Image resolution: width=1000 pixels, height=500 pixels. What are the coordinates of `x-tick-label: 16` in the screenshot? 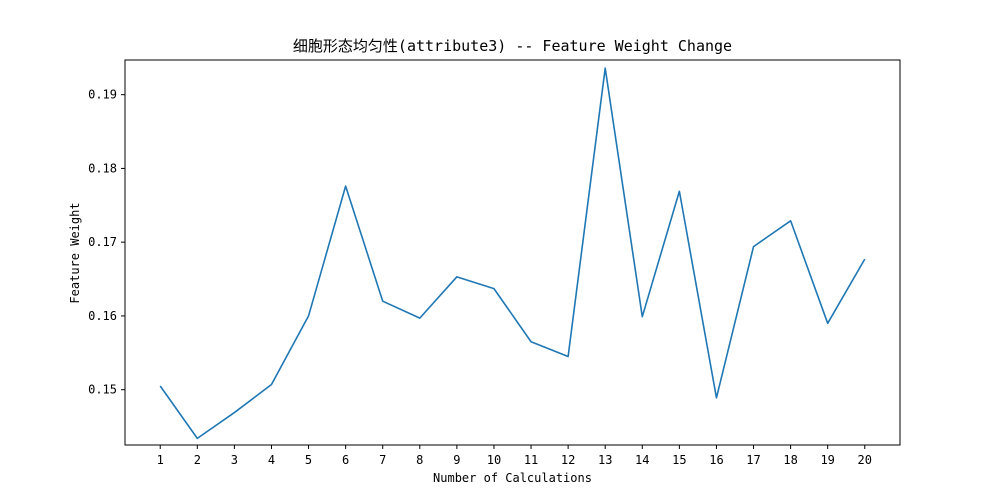 It's located at (716, 460).